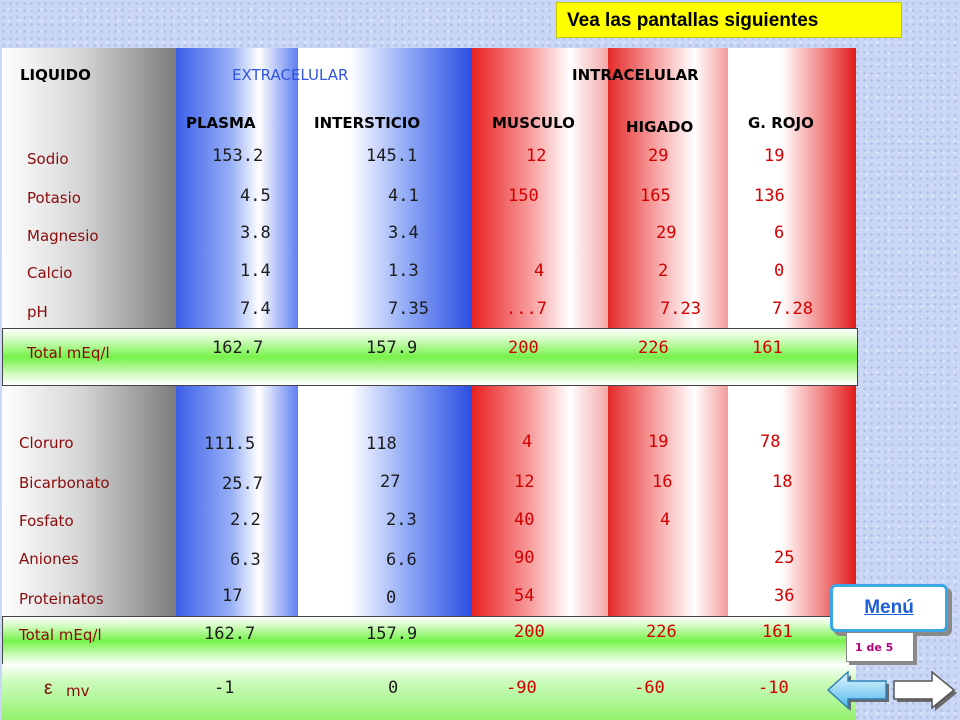 This screenshot has width=960, height=720. What do you see at coordinates (430, 357) in the screenshot?
I see `total-band-cations` at bounding box center [430, 357].